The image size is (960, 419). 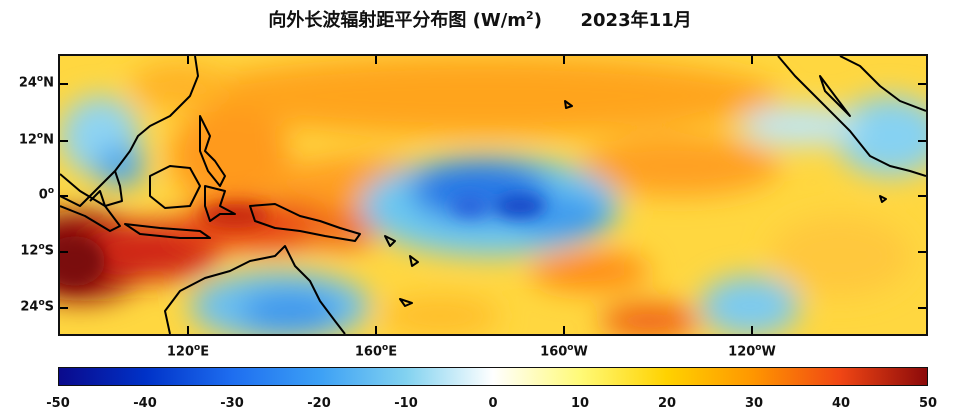 What do you see at coordinates (493, 403) in the screenshot?
I see `colorbar-tick-label: 0` at bounding box center [493, 403].